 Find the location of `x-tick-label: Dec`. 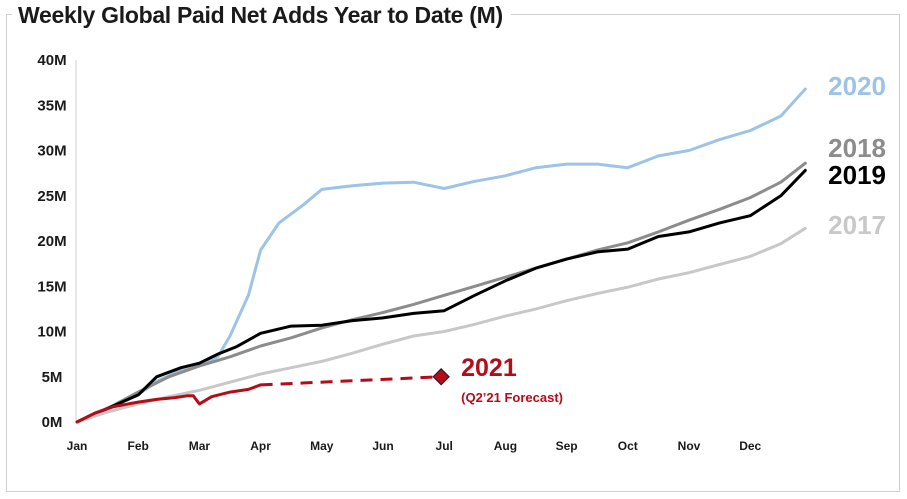

x-tick-label: Dec is located at coordinates (750, 446).